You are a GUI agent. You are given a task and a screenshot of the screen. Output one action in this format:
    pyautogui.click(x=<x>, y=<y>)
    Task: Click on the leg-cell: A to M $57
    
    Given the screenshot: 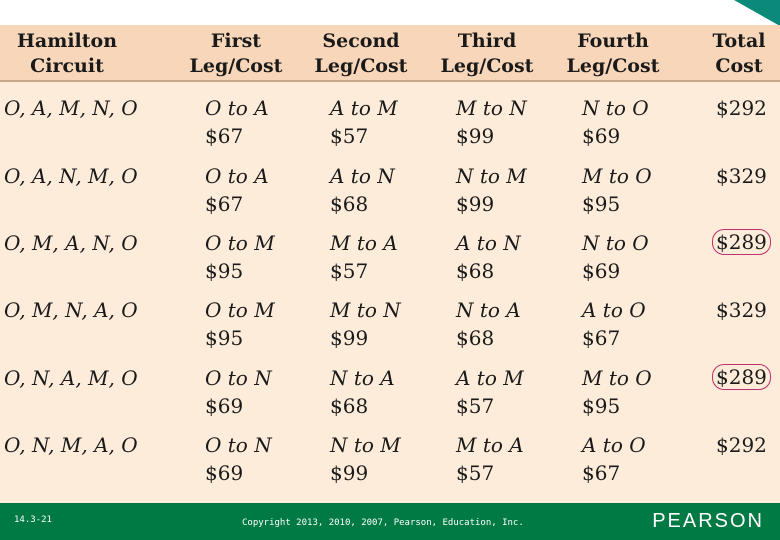 What is the action you would take?
    pyautogui.click(x=364, y=122)
    